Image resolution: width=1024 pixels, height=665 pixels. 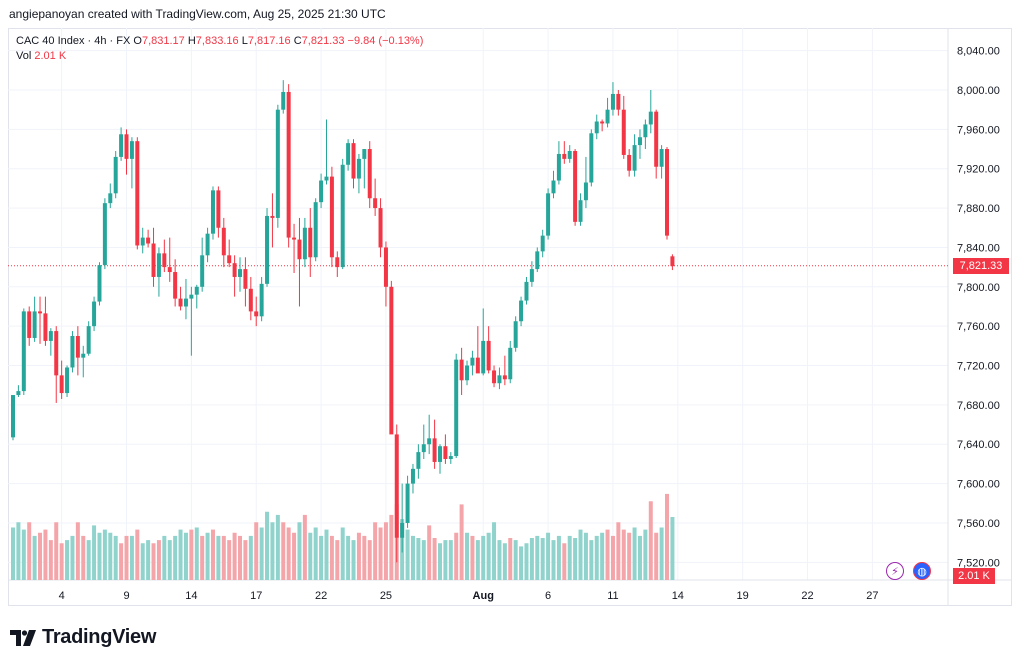 I want to click on legend-volume-value: 2.01 K, so click(x=50, y=56).